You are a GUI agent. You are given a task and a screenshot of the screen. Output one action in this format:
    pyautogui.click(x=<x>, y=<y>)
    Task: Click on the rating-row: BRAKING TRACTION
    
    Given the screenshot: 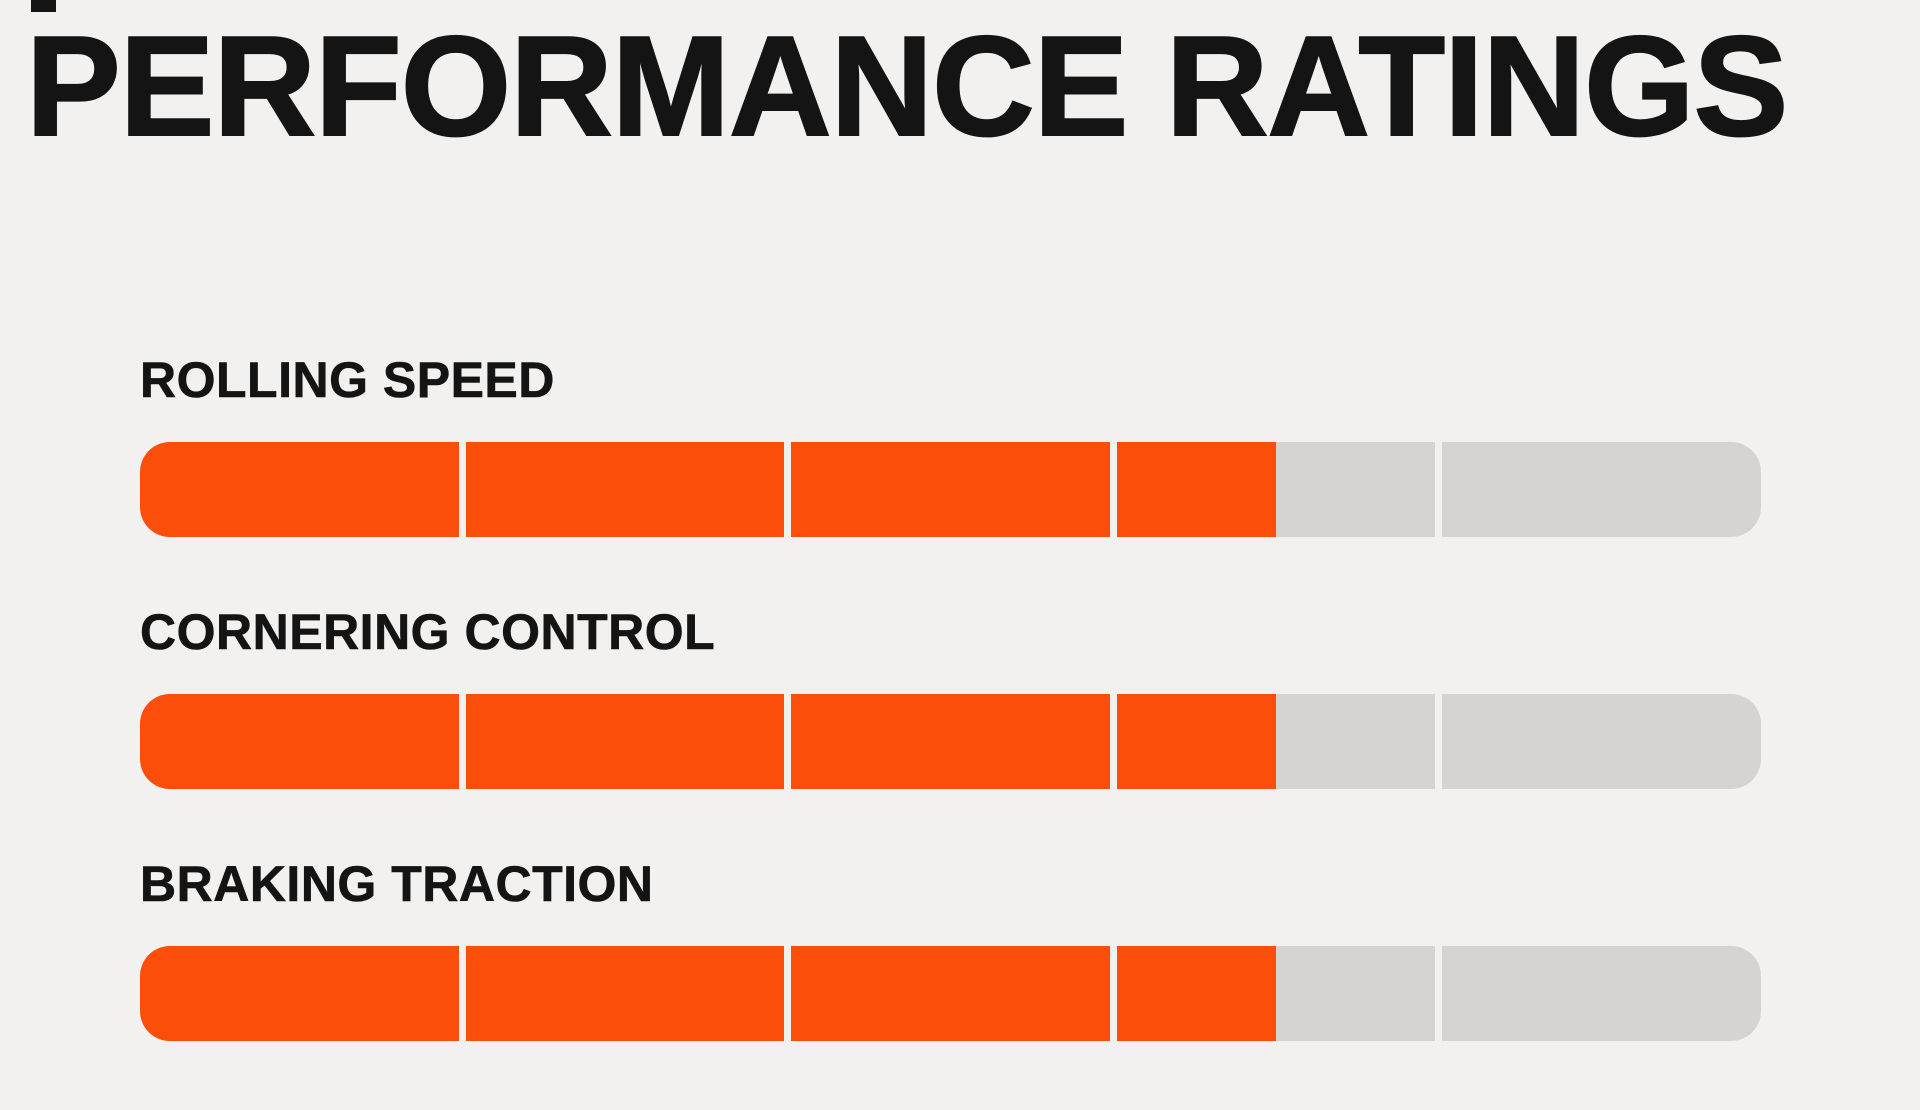 What is the action you would take?
    pyautogui.click(x=950, y=948)
    